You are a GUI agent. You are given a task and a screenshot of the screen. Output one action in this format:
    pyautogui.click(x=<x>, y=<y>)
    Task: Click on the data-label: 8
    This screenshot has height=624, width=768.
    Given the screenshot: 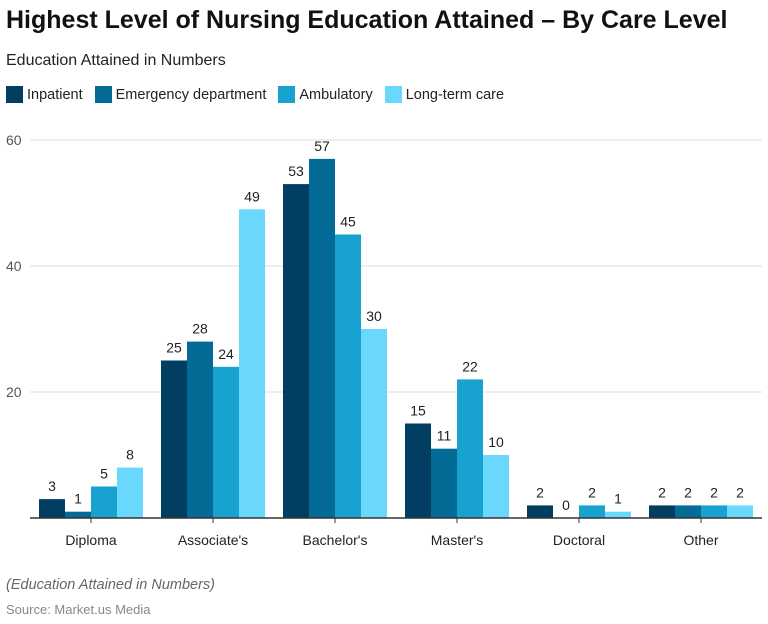 What is the action you would take?
    pyautogui.click(x=130, y=455)
    